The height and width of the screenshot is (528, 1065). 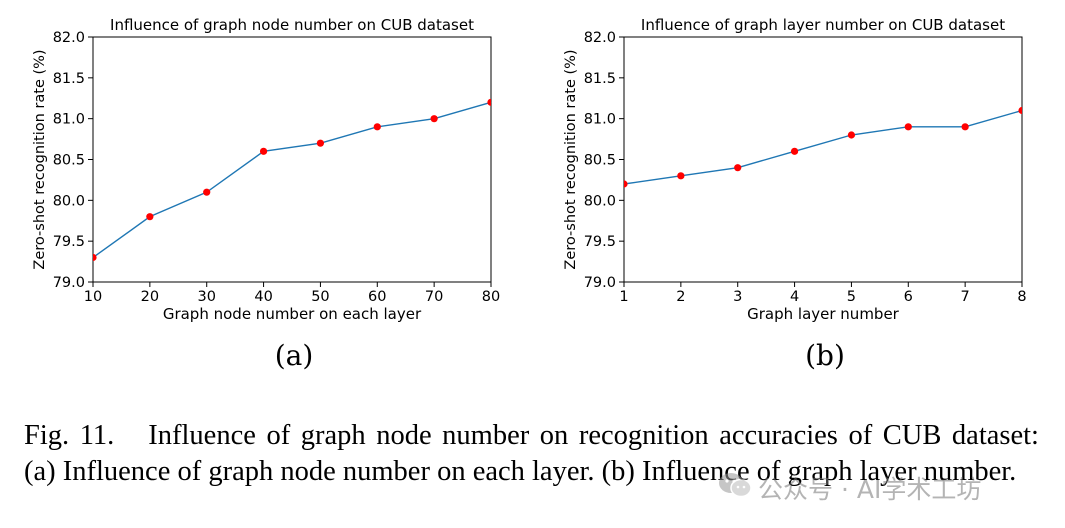 What do you see at coordinates (69, 79) in the screenshot?
I see `chart-a-ytick-label: 81.5` at bounding box center [69, 79].